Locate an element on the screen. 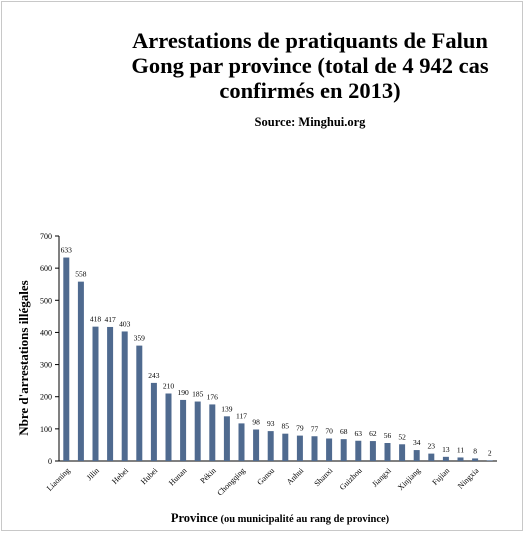  data-label: 23 is located at coordinates (432, 446).